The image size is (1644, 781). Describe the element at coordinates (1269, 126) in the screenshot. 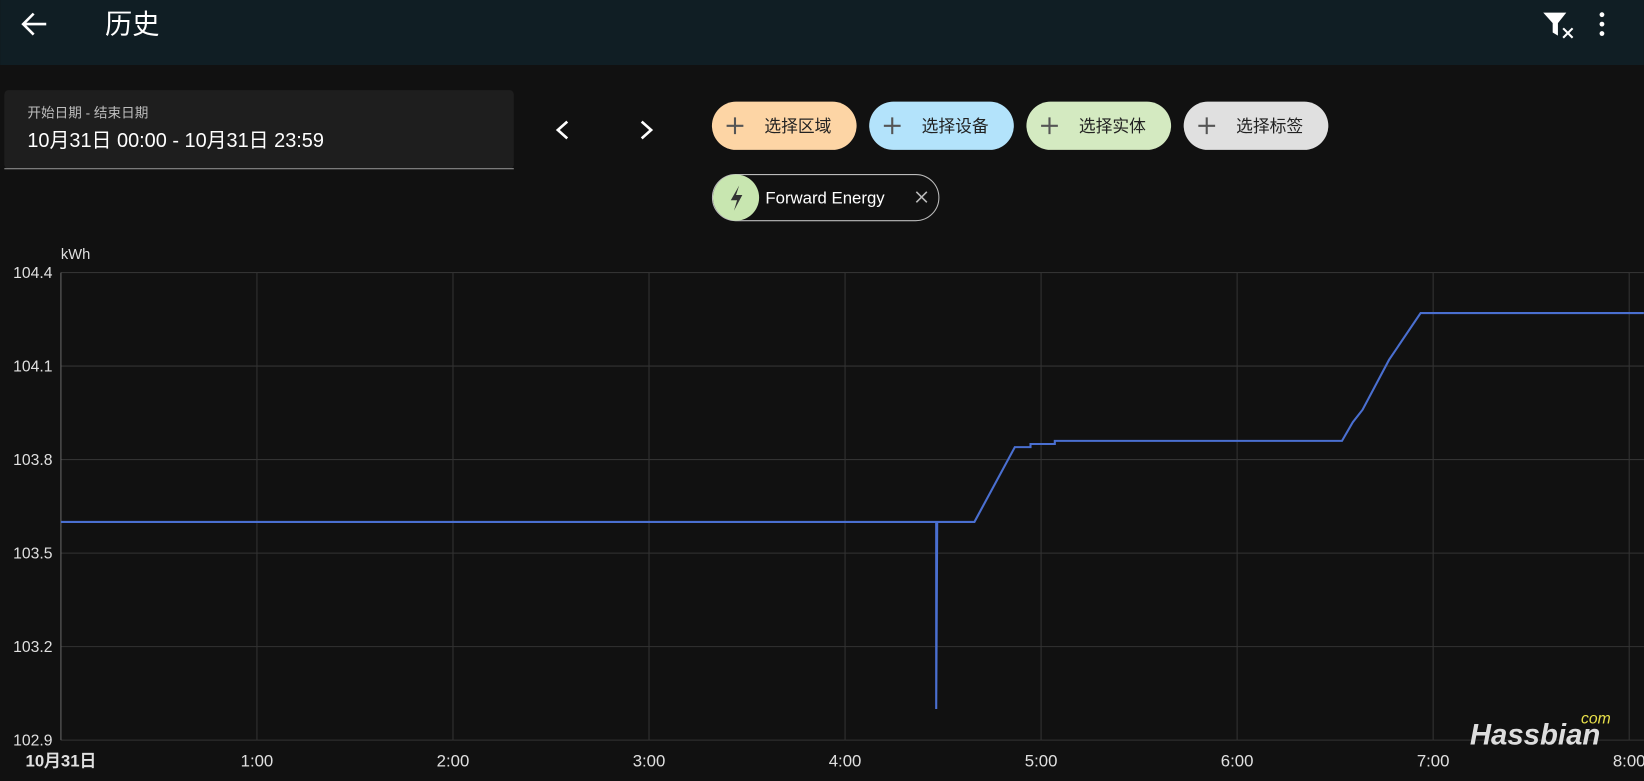

I see `filter-label: 选择标签` at that location.